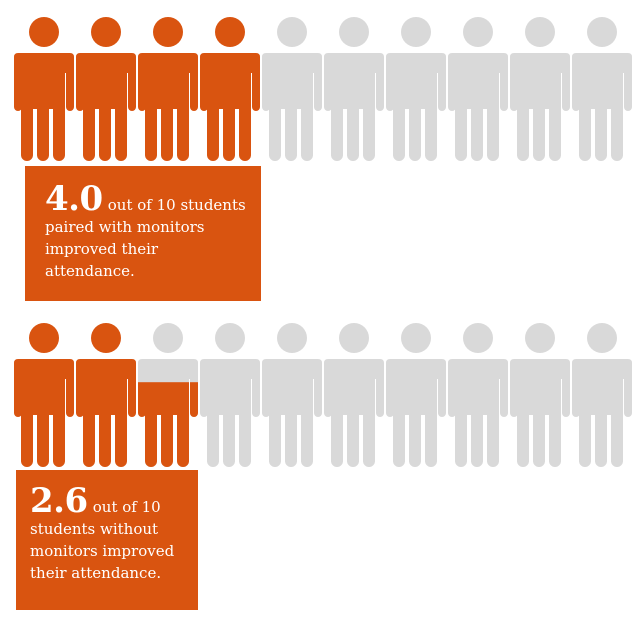  Describe the element at coordinates (59, 501) in the screenshot. I see `callout-value: 2.6` at that location.